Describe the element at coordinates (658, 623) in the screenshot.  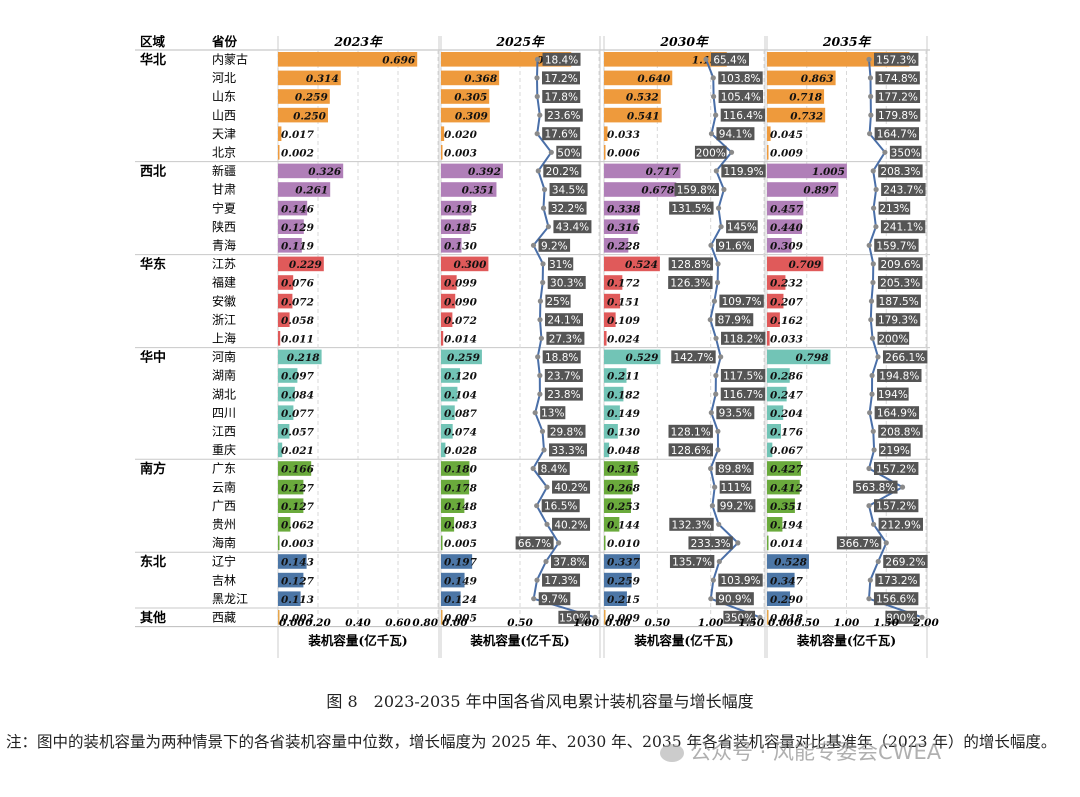
I see `x-tick-label: 0.50` at that location.